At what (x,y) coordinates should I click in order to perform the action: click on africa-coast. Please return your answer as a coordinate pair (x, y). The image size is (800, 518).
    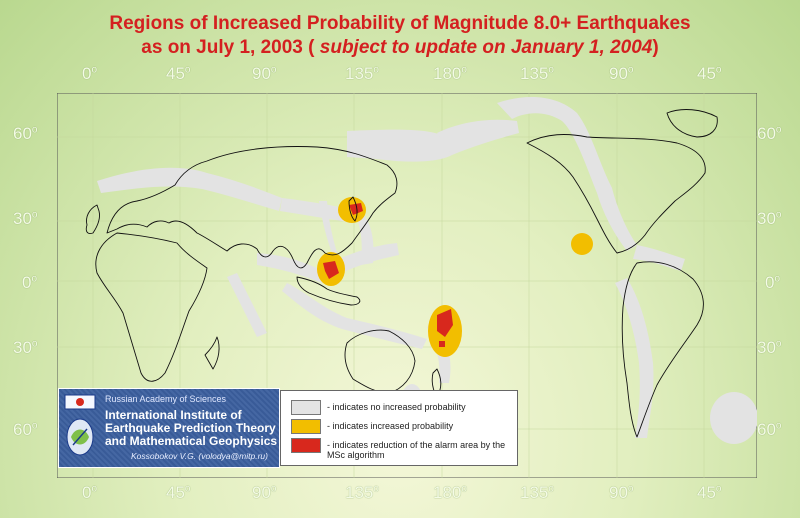
    Looking at the image, I should click on (151, 307).